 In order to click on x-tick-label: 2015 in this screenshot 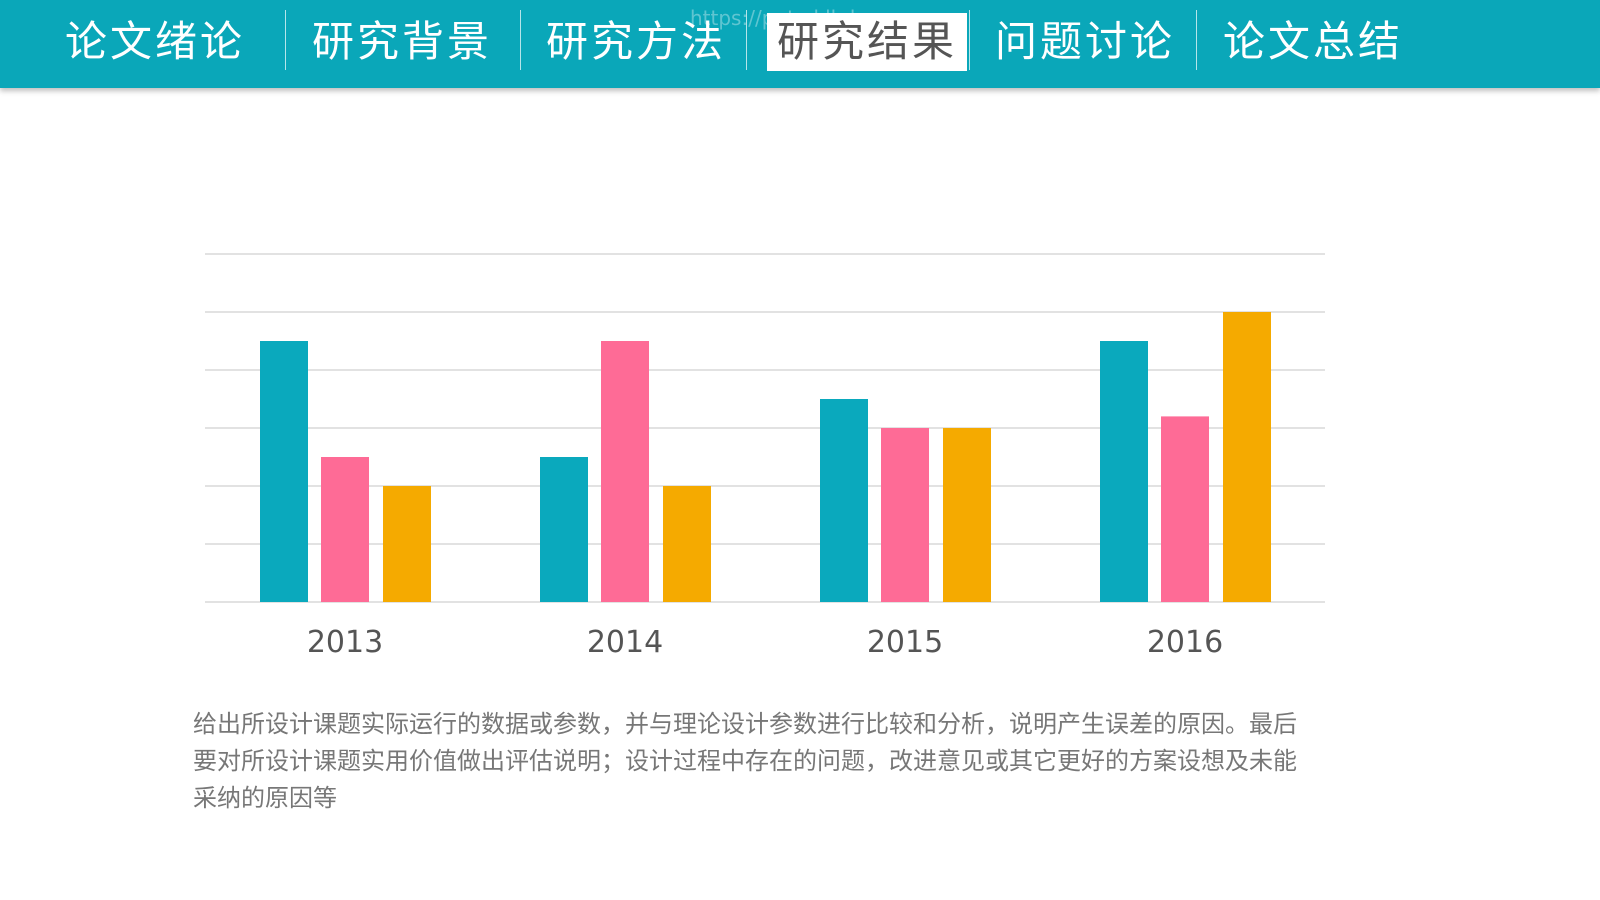, I will do `click(905, 642)`.